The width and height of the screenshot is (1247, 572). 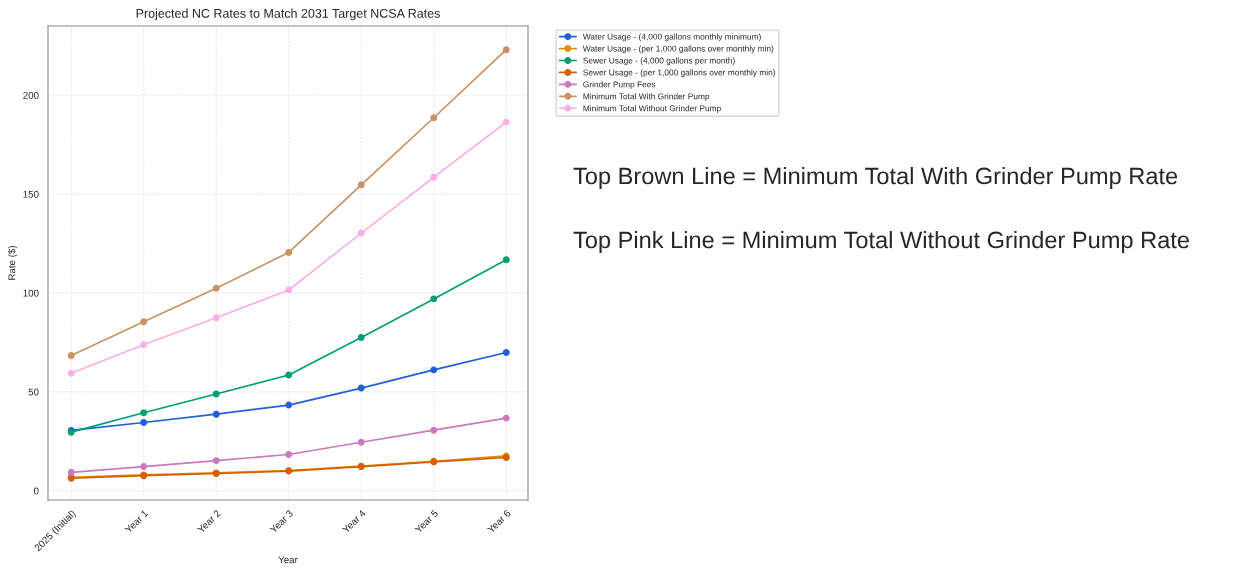 What do you see at coordinates (281, 521) in the screenshot?
I see `x-tick-label: Year 3` at bounding box center [281, 521].